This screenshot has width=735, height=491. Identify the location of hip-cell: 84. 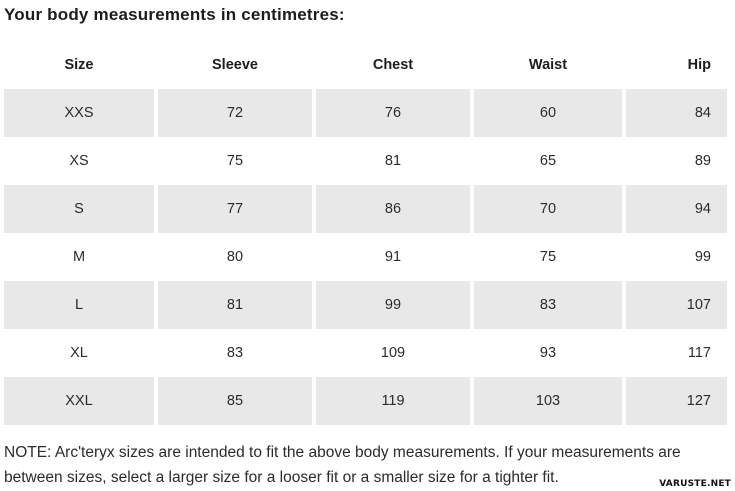
(676, 113).